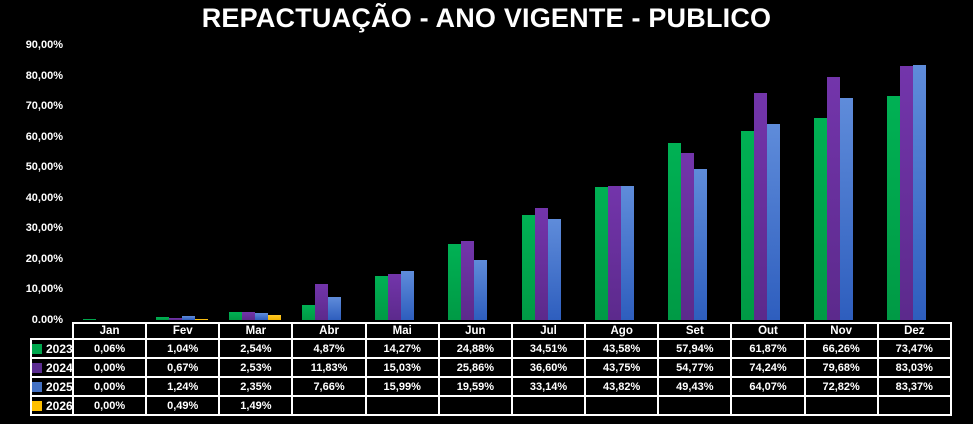 This screenshot has width=973, height=424. I want to click on month-header-out: Out, so click(768, 331).